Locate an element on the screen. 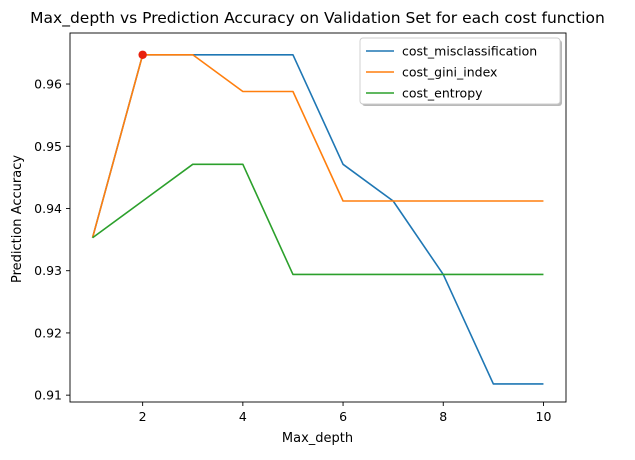 Image resolution: width=635 pixels, height=460 pixels. y-tick-label: 0.91 is located at coordinates (48, 395).